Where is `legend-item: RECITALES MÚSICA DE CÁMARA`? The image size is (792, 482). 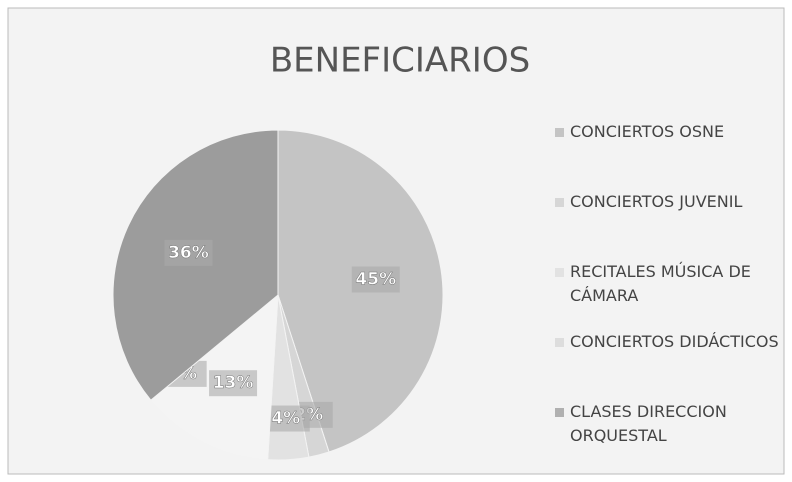 legend-item: RECITALES MÚSICA DE CÁMARA is located at coordinates (670, 295).